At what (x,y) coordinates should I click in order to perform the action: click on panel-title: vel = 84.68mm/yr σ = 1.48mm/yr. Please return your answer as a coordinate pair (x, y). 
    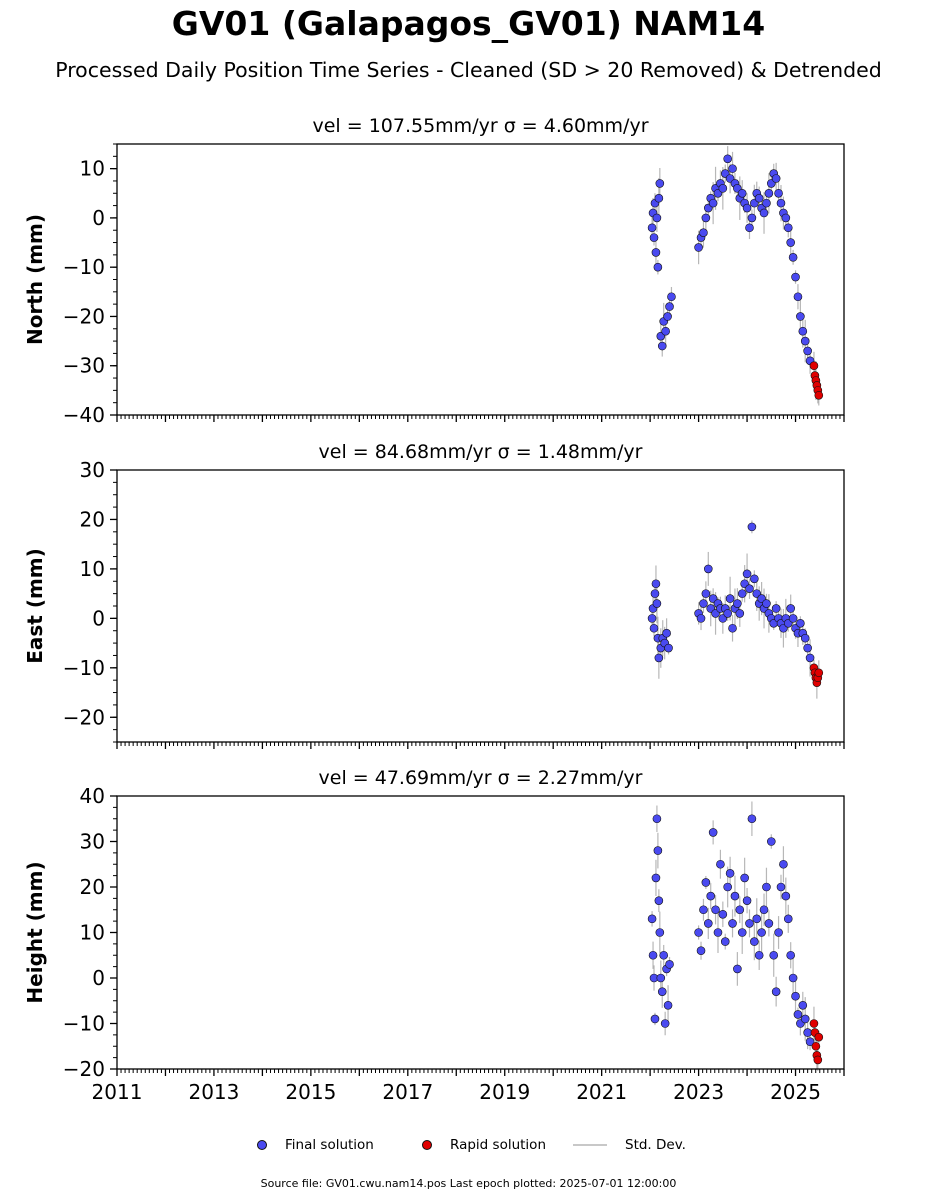
    Looking at the image, I should click on (481, 452).